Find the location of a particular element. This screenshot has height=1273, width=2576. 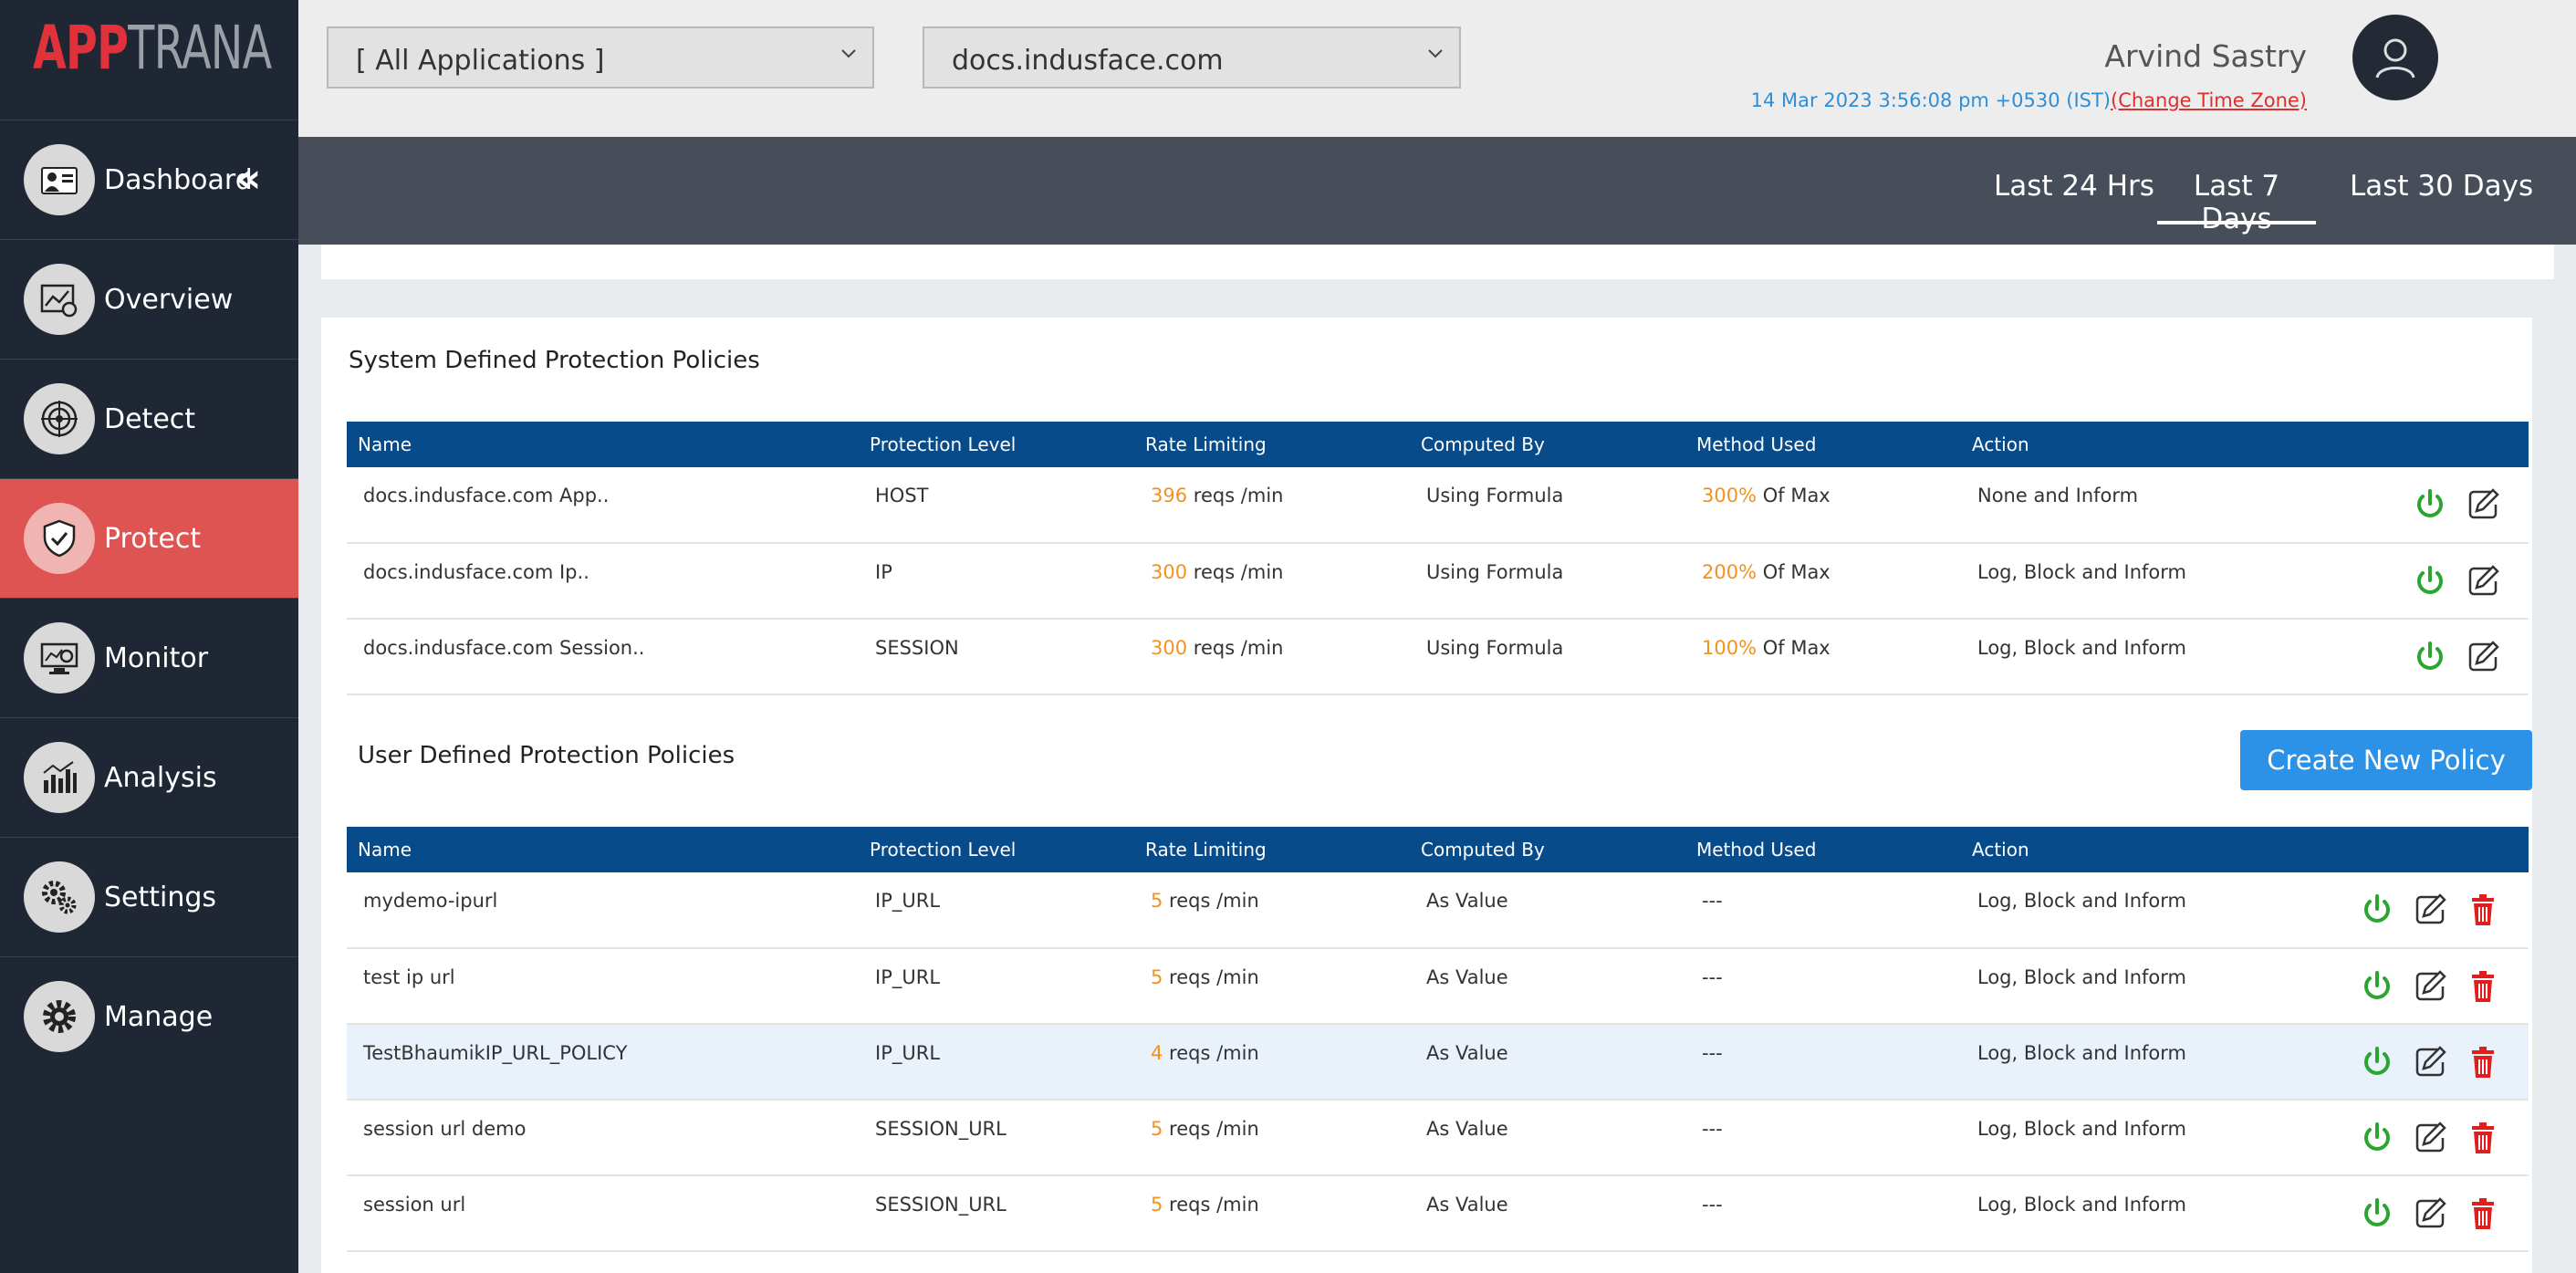

col-method-used: Method Used is located at coordinates (1756, 850).